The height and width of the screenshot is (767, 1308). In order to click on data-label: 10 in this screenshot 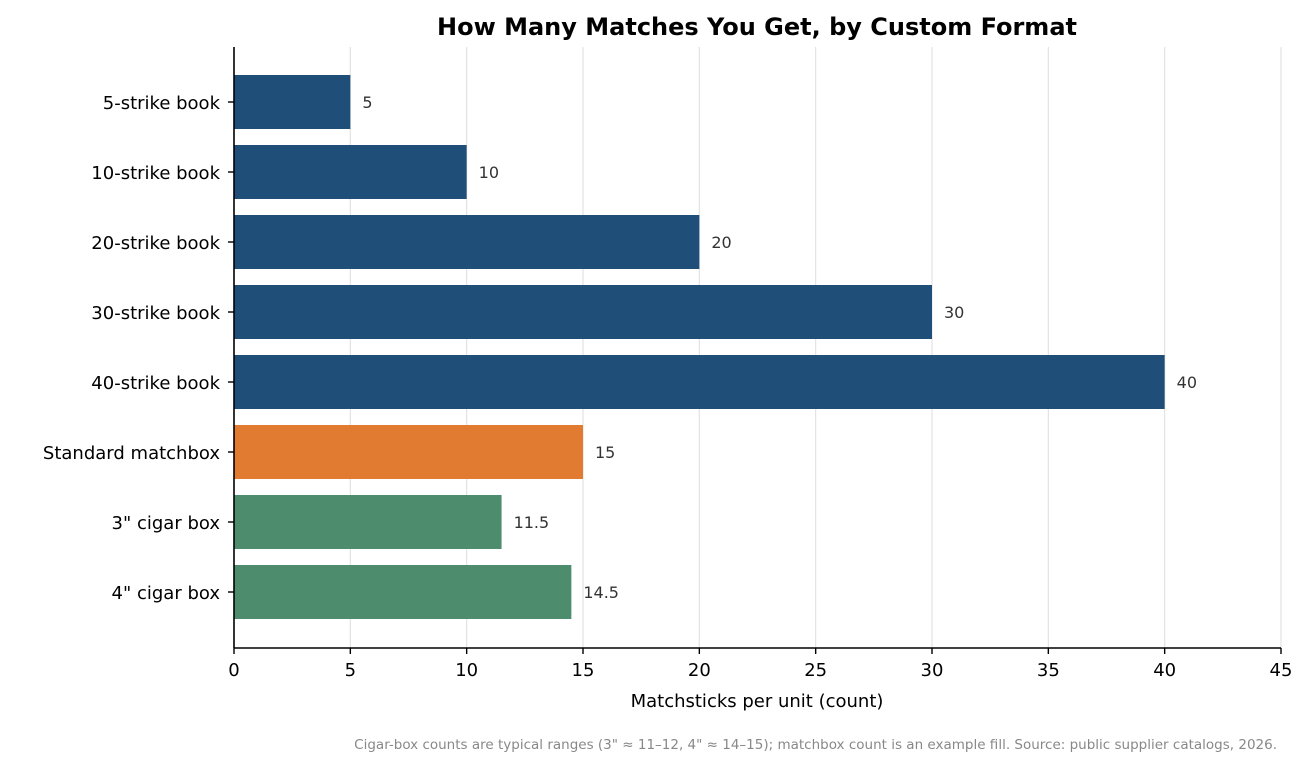, I will do `click(489, 172)`.